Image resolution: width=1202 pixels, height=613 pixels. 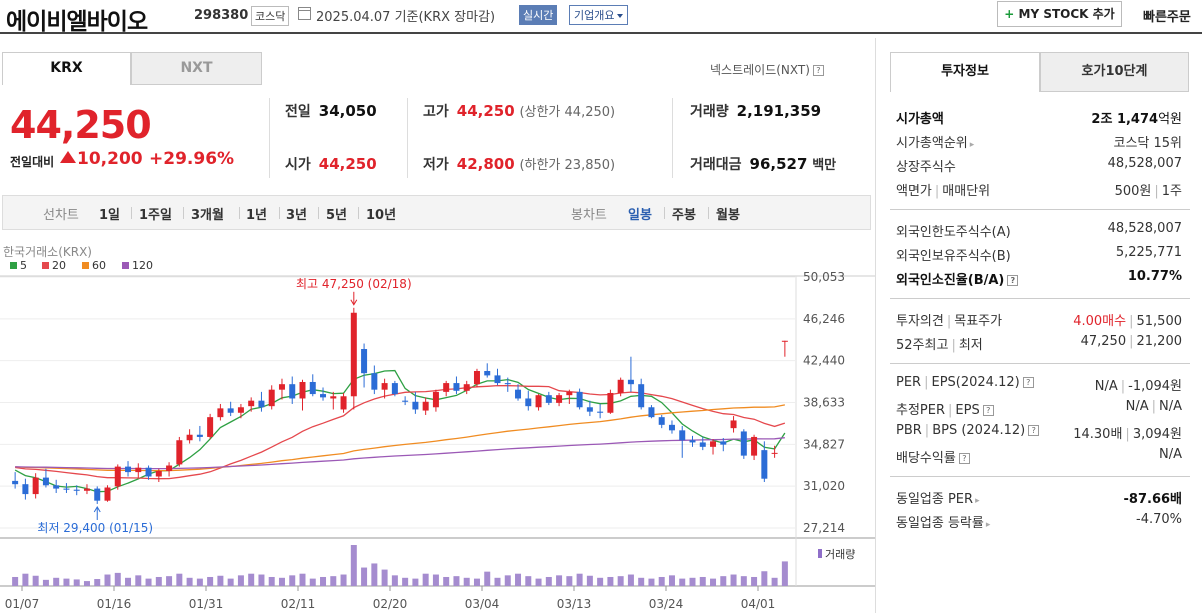 I want to click on chart-annotations: 최고 47,250 (02/18) 최저 29,400 (01/15), so click(x=224, y=406).